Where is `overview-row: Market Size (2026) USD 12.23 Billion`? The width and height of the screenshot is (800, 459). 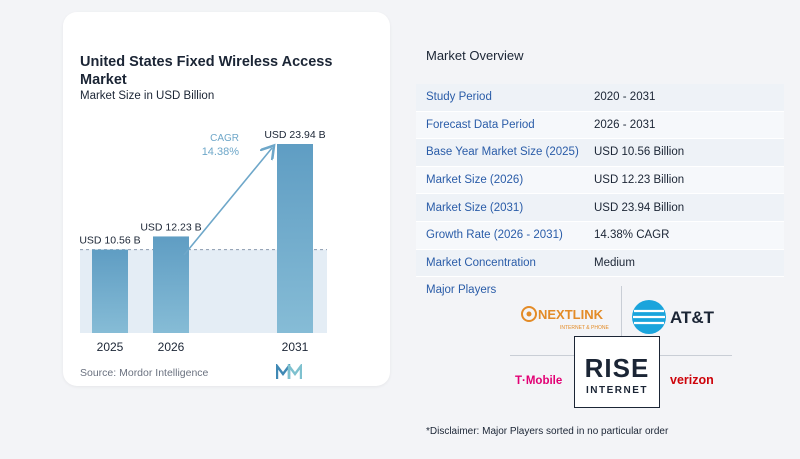 overview-row: Market Size (2026) USD 12.23 Billion is located at coordinates (600, 180).